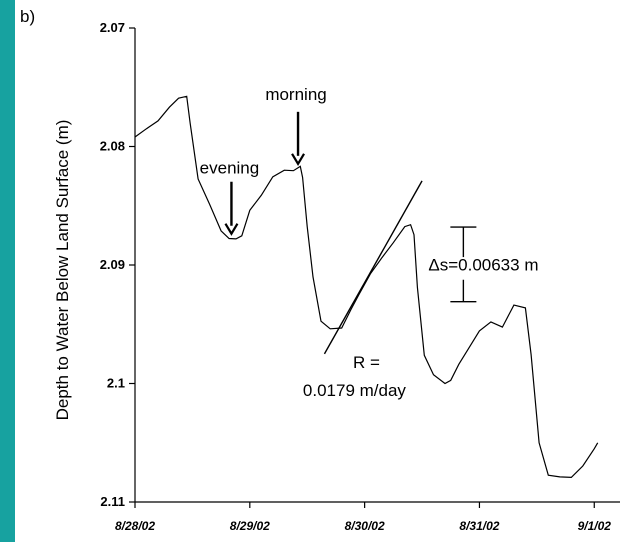 The width and height of the screenshot is (631, 542). I want to click on annotation-arrows, so click(264, 173).